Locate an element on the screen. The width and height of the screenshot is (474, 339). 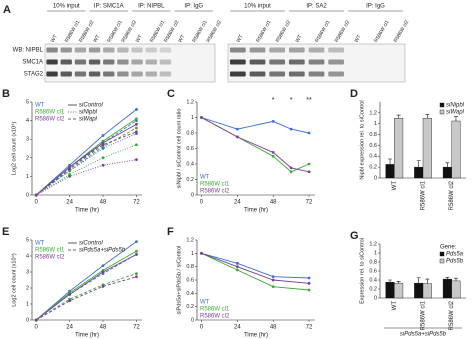
legend-label: R586W cl1 is located at coordinates (50, 251).